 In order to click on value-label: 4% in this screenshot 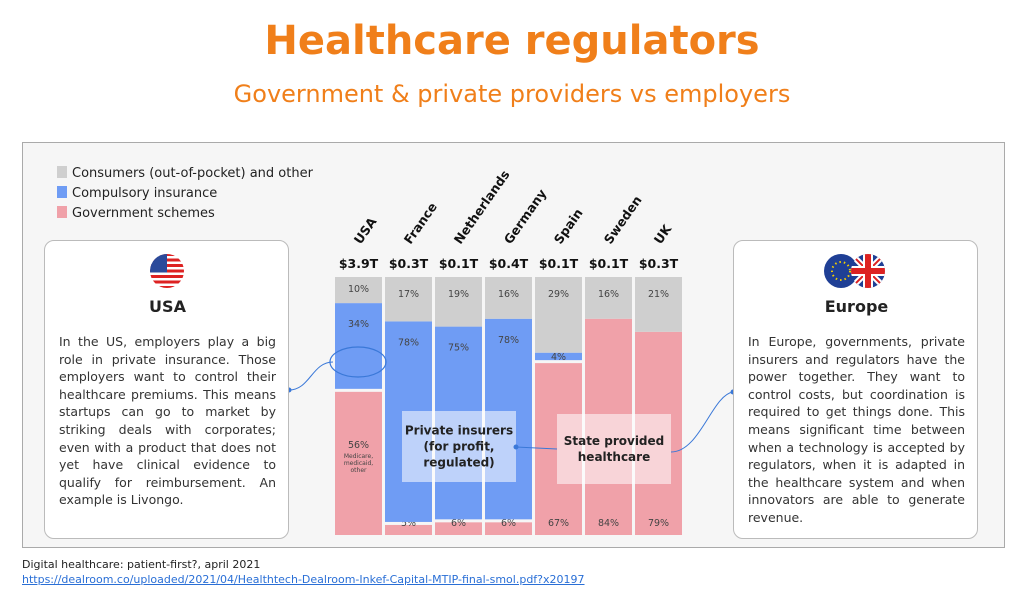, I will do `click(558, 357)`.